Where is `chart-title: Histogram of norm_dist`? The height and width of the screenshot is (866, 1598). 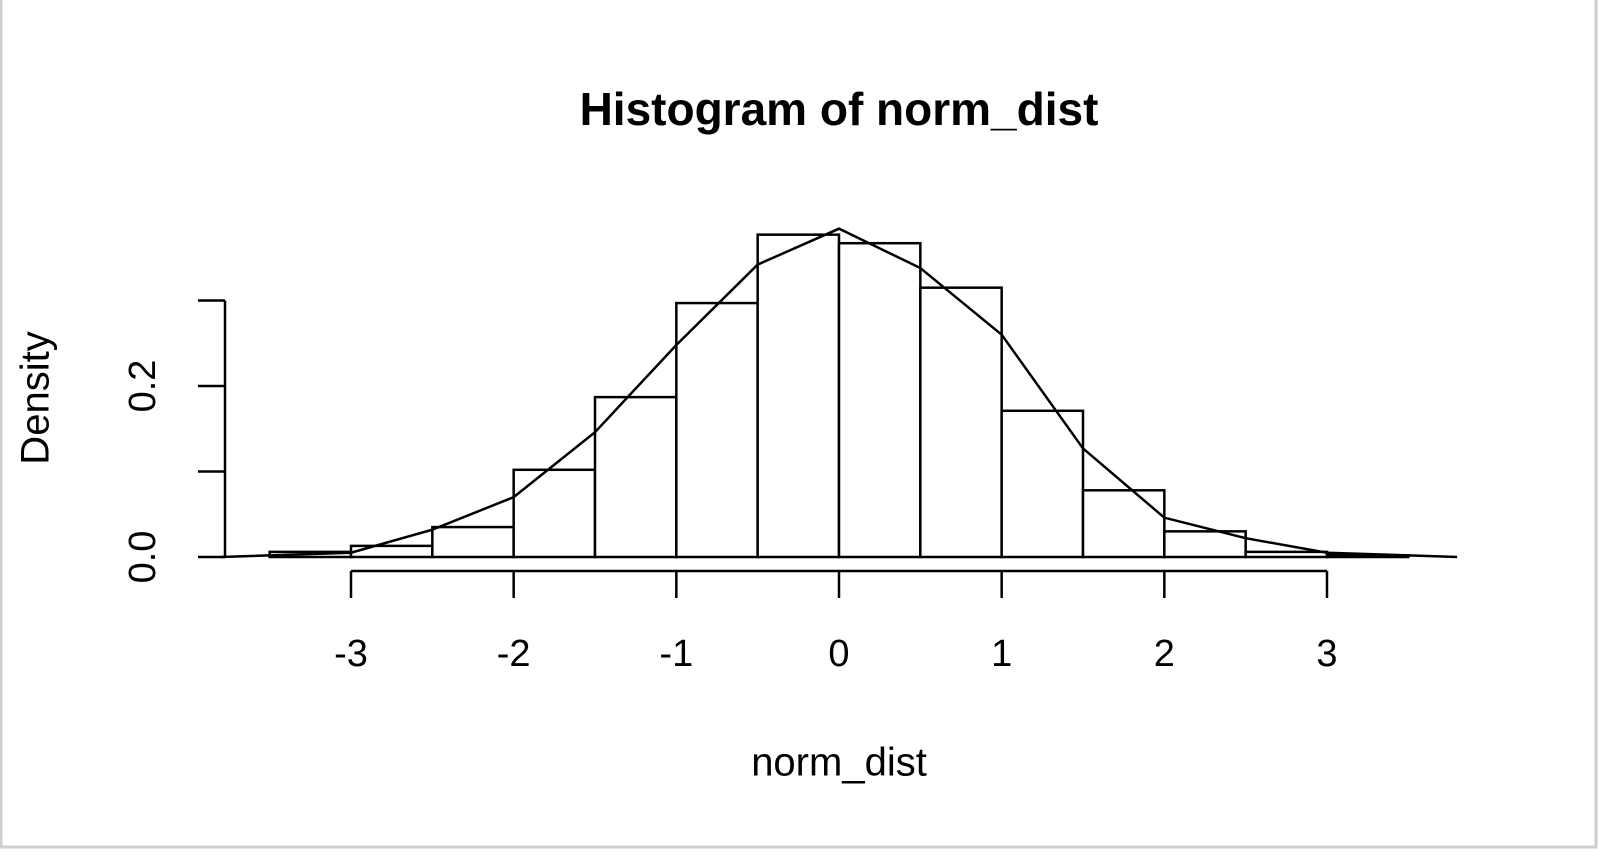 chart-title: Histogram of norm_dist is located at coordinates (839, 109).